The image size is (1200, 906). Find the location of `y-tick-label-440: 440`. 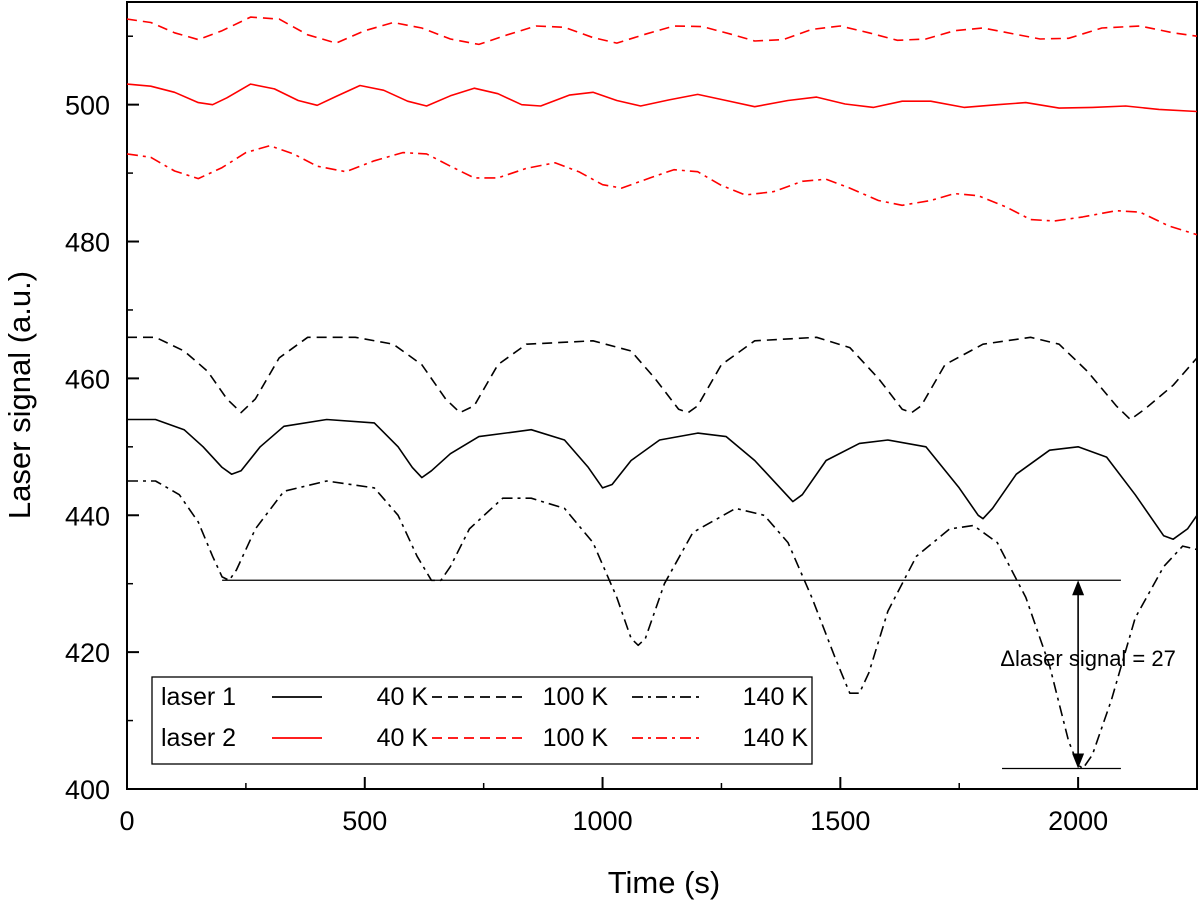

y-tick-label-440: 440 is located at coordinates (87, 516).